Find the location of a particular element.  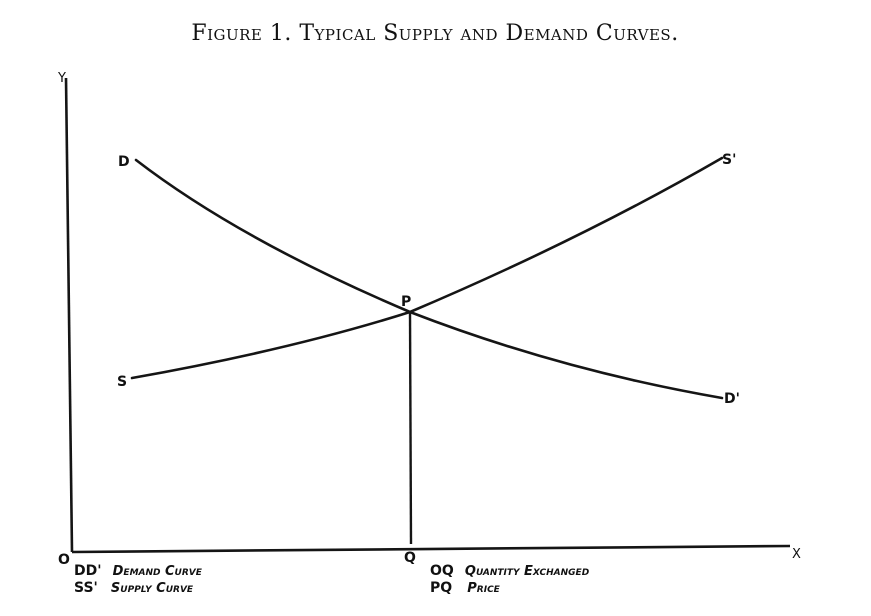

x-axis is located at coordinates (431, 549).